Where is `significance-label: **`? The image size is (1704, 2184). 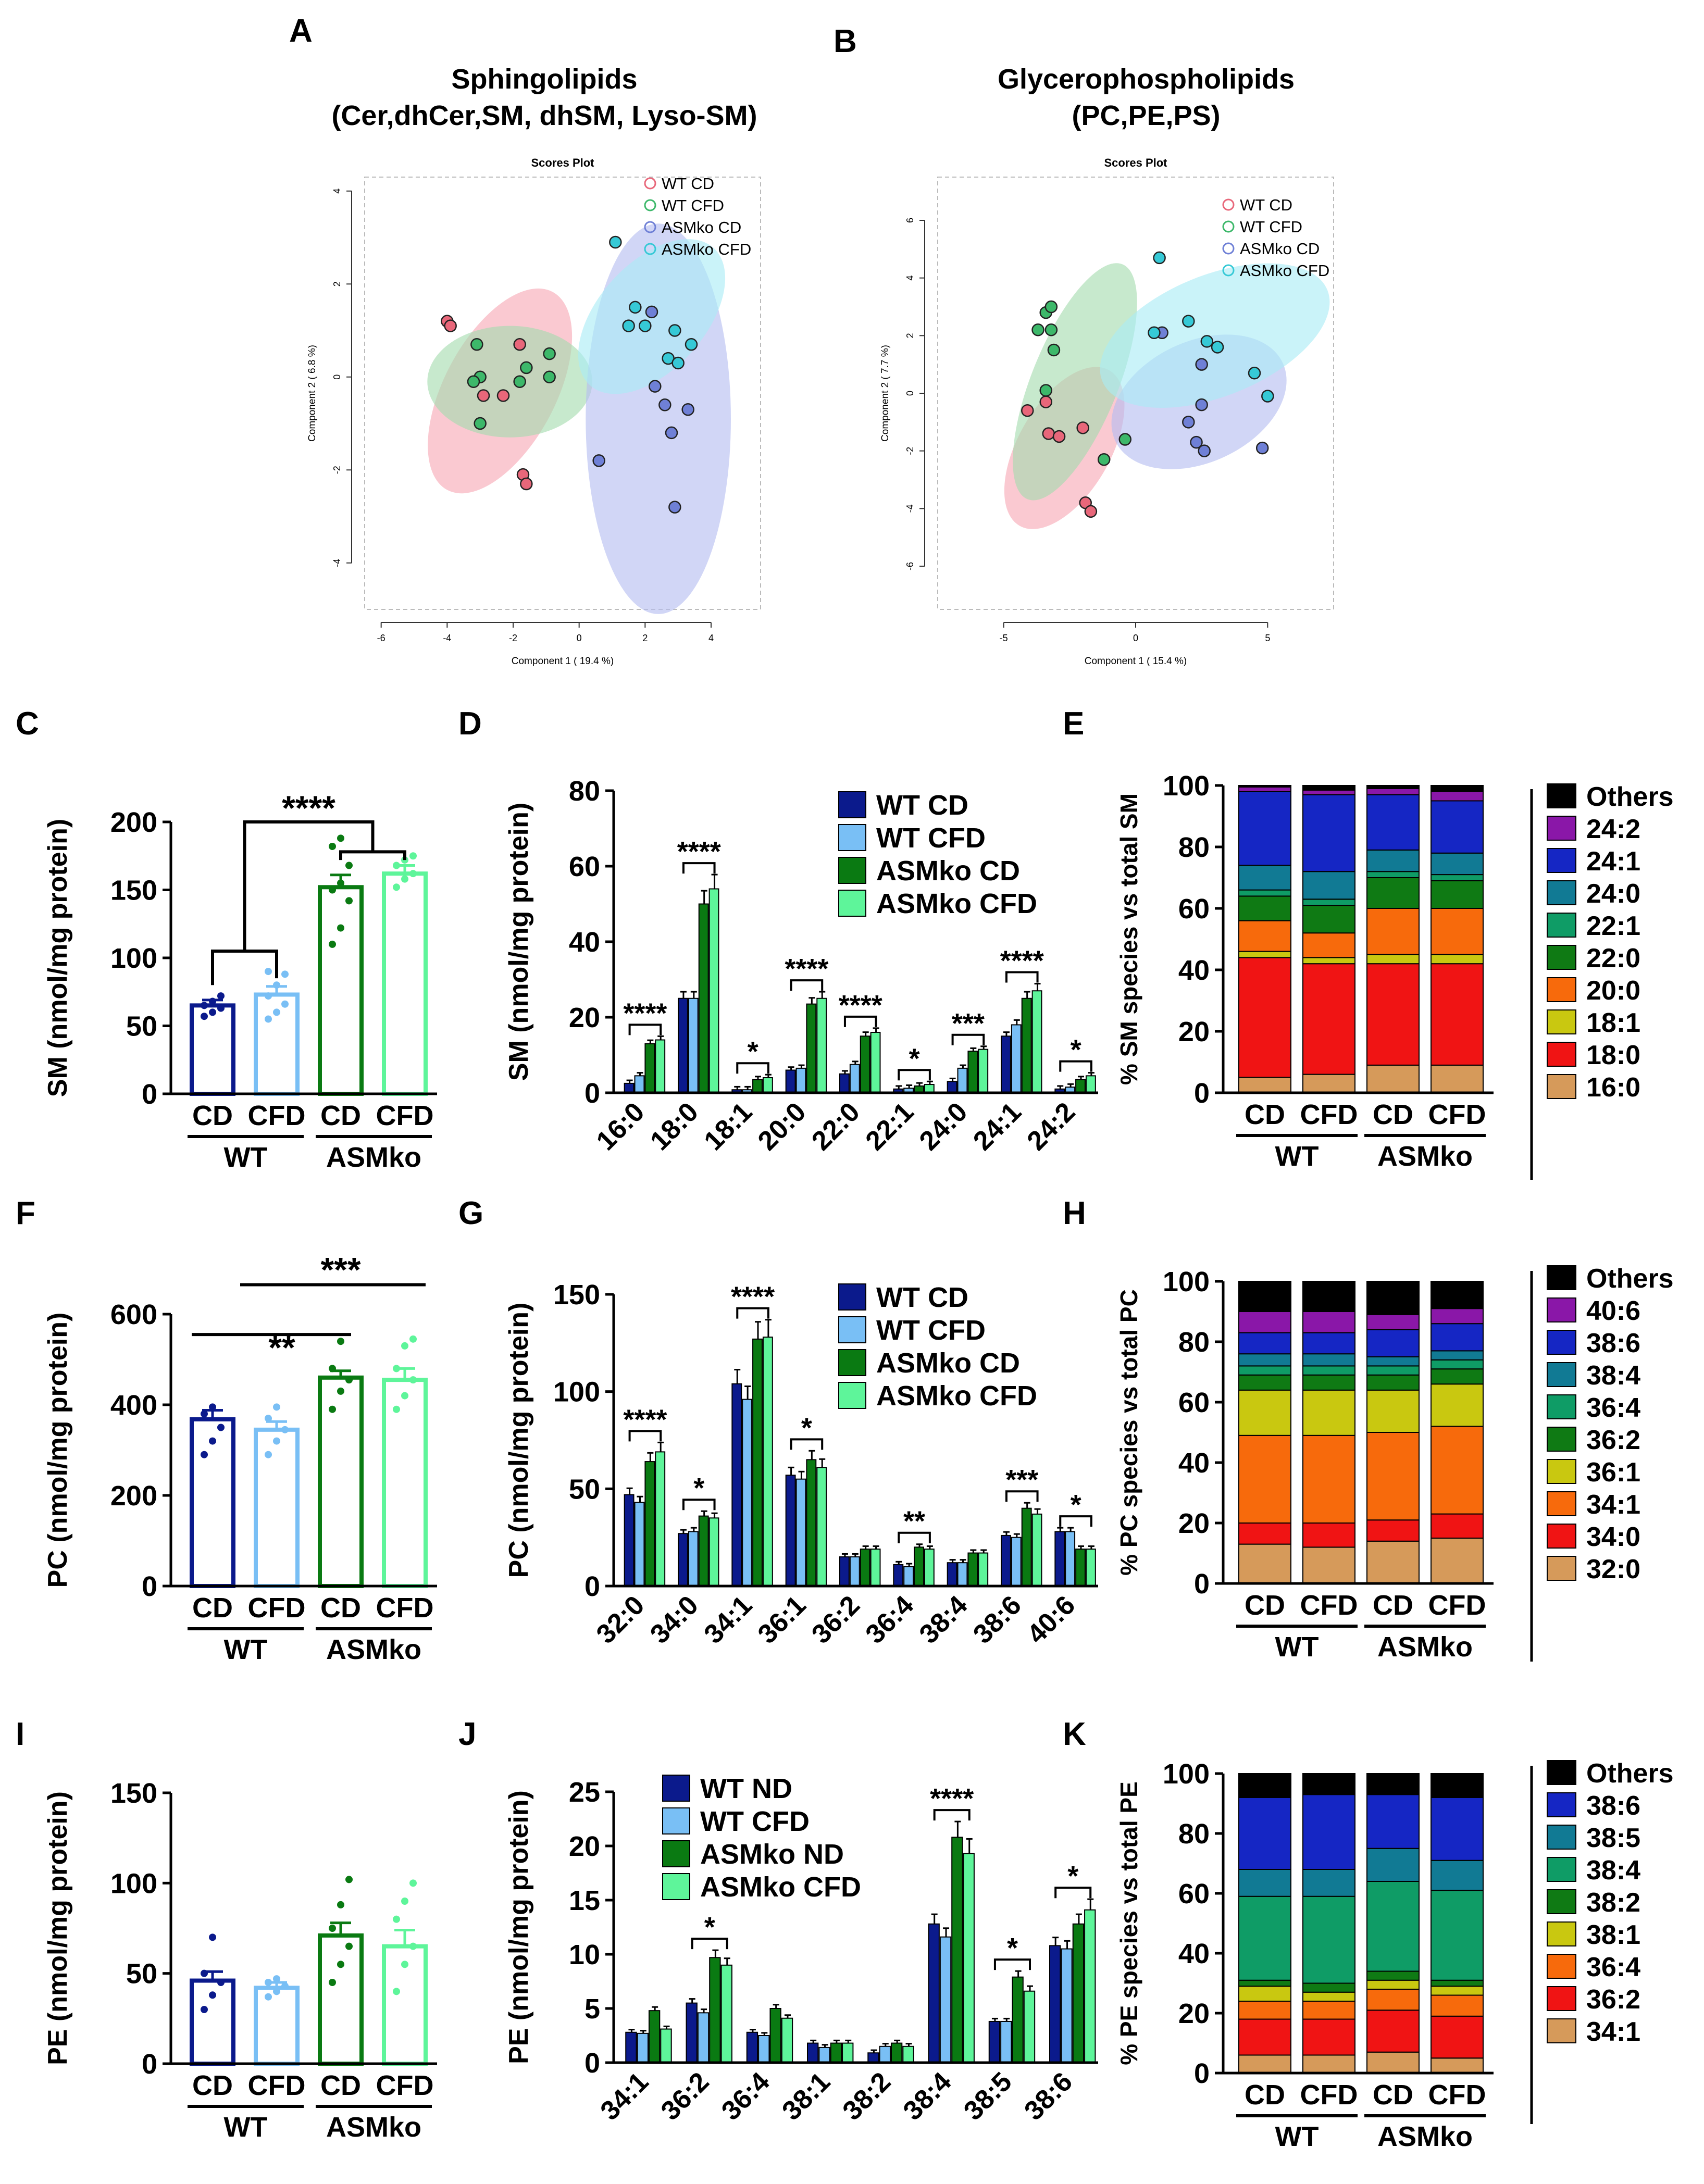
significance-label: ** is located at coordinates (282, 1347).